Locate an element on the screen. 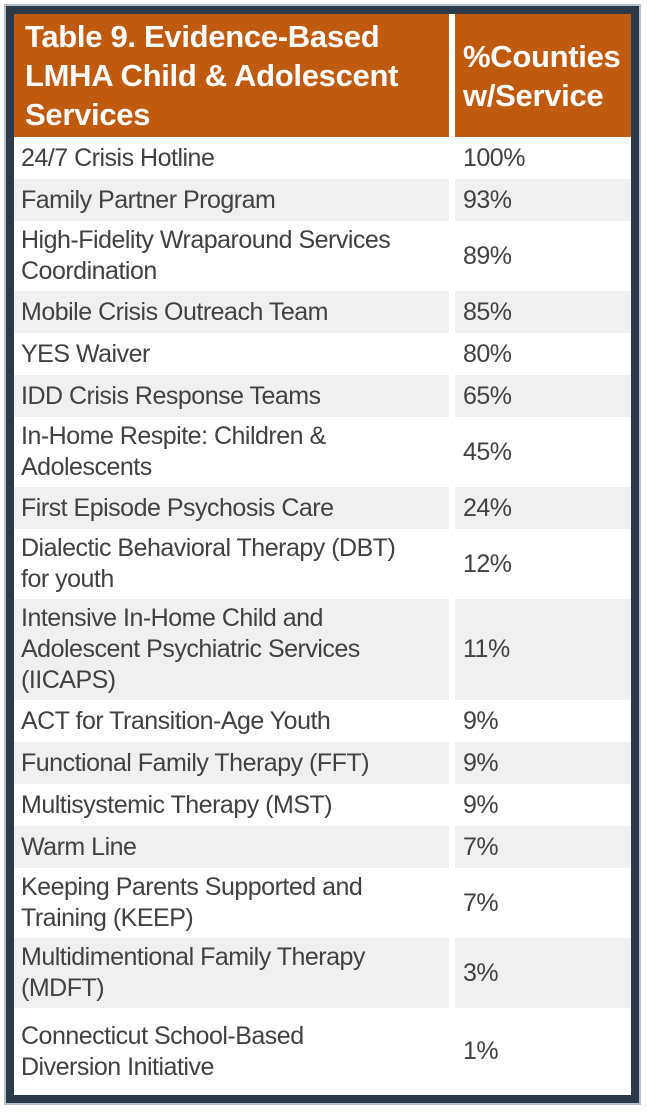 This screenshot has width=647, height=1114. percent-value-cell: 89% is located at coordinates (543, 256).